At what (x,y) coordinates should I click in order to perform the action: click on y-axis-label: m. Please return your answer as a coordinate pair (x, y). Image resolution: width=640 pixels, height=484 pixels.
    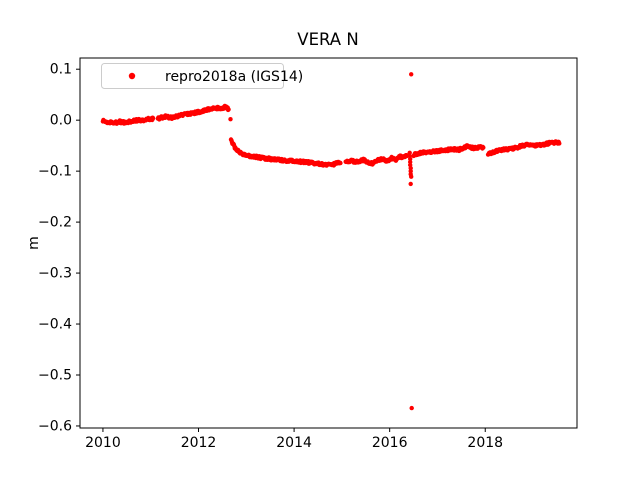
    Looking at the image, I should click on (34, 243).